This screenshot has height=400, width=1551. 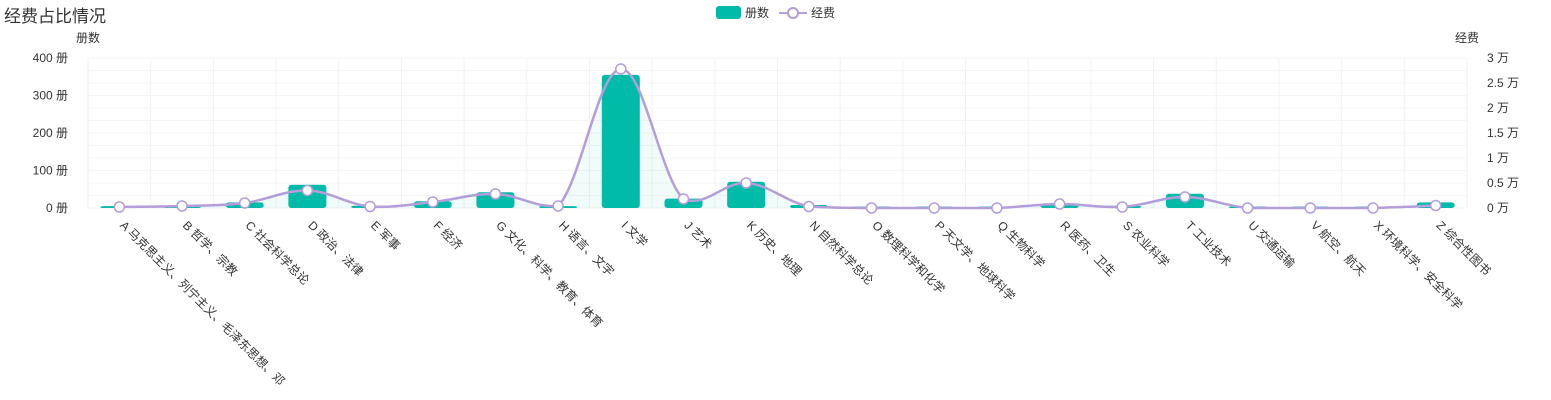 What do you see at coordinates (1022, 245) in the screenshot?
I see `x-tick-label-14: Q 生物科学` at bounding box center [1022, 245].